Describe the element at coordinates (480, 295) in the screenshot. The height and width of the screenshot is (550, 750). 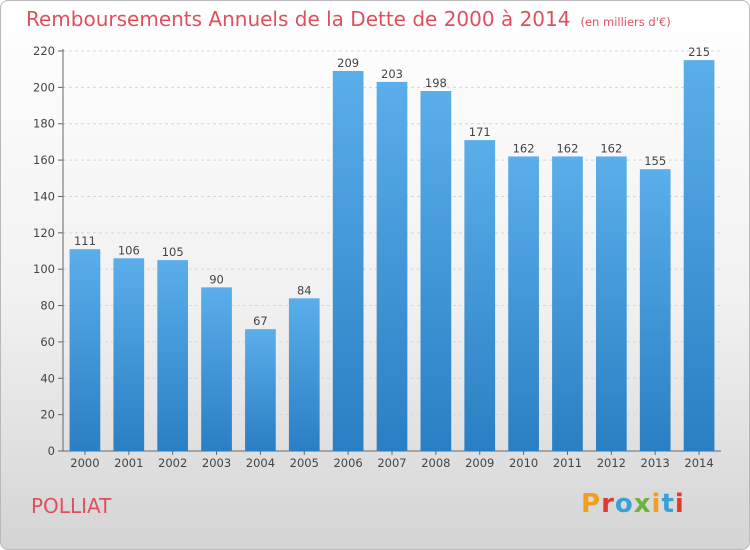
I see `bar-2009` at that location.